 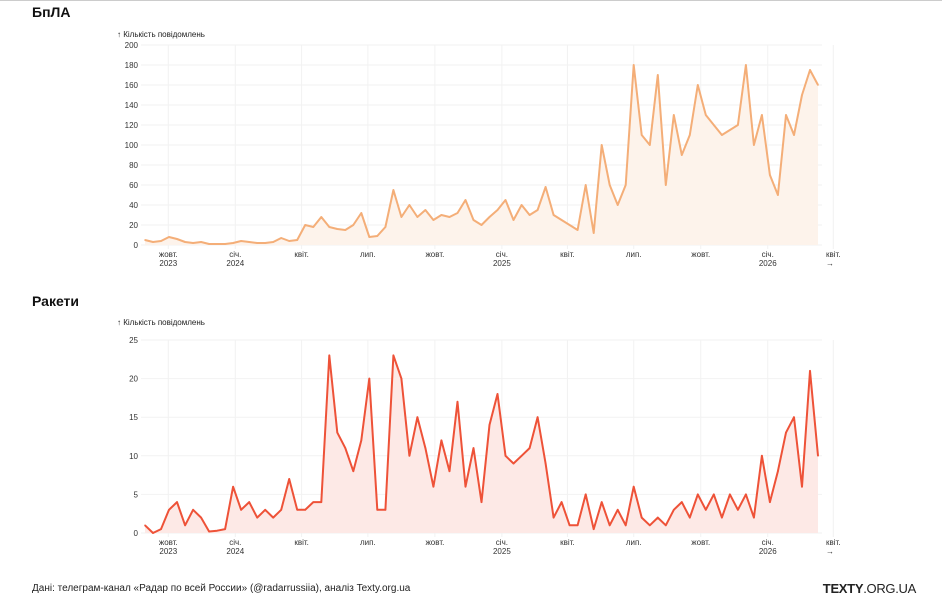 I want to click on y-tick-label: 180, so click(x=132, y=65).